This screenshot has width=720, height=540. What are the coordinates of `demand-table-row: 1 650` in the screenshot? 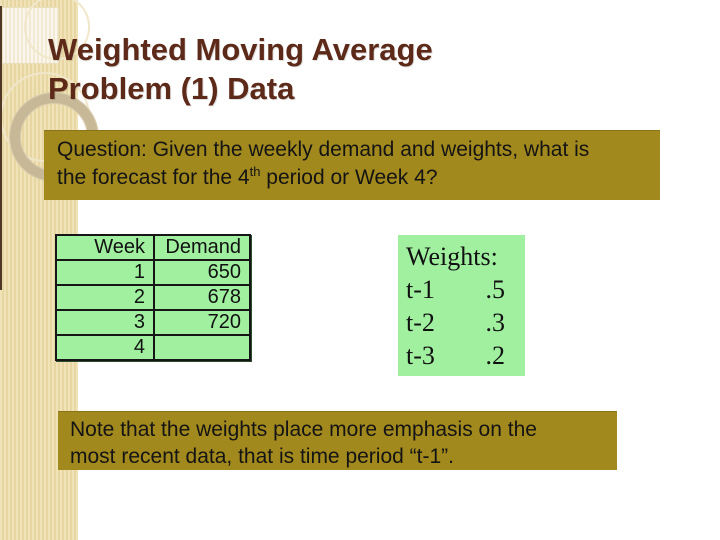 It's located at (153, 272).